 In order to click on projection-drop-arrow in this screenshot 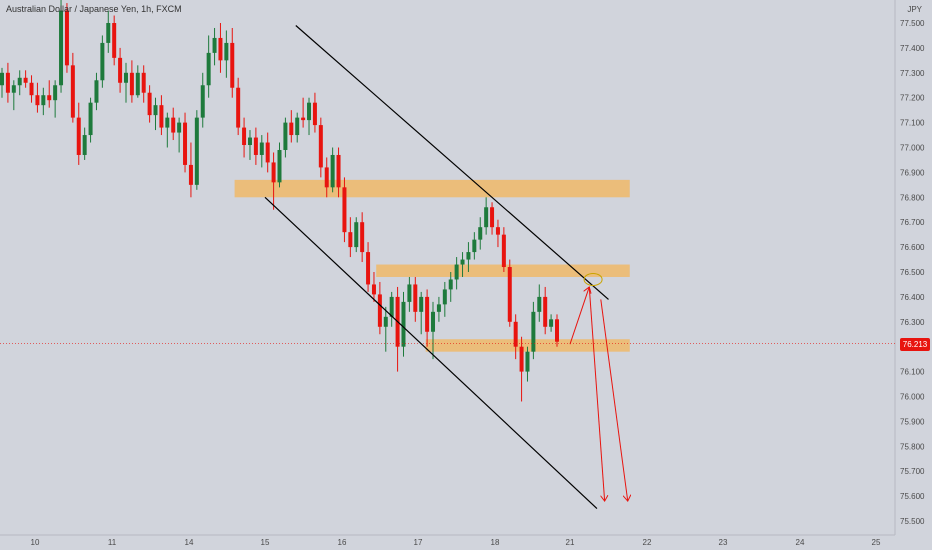, I will do `click(614, 400)`.